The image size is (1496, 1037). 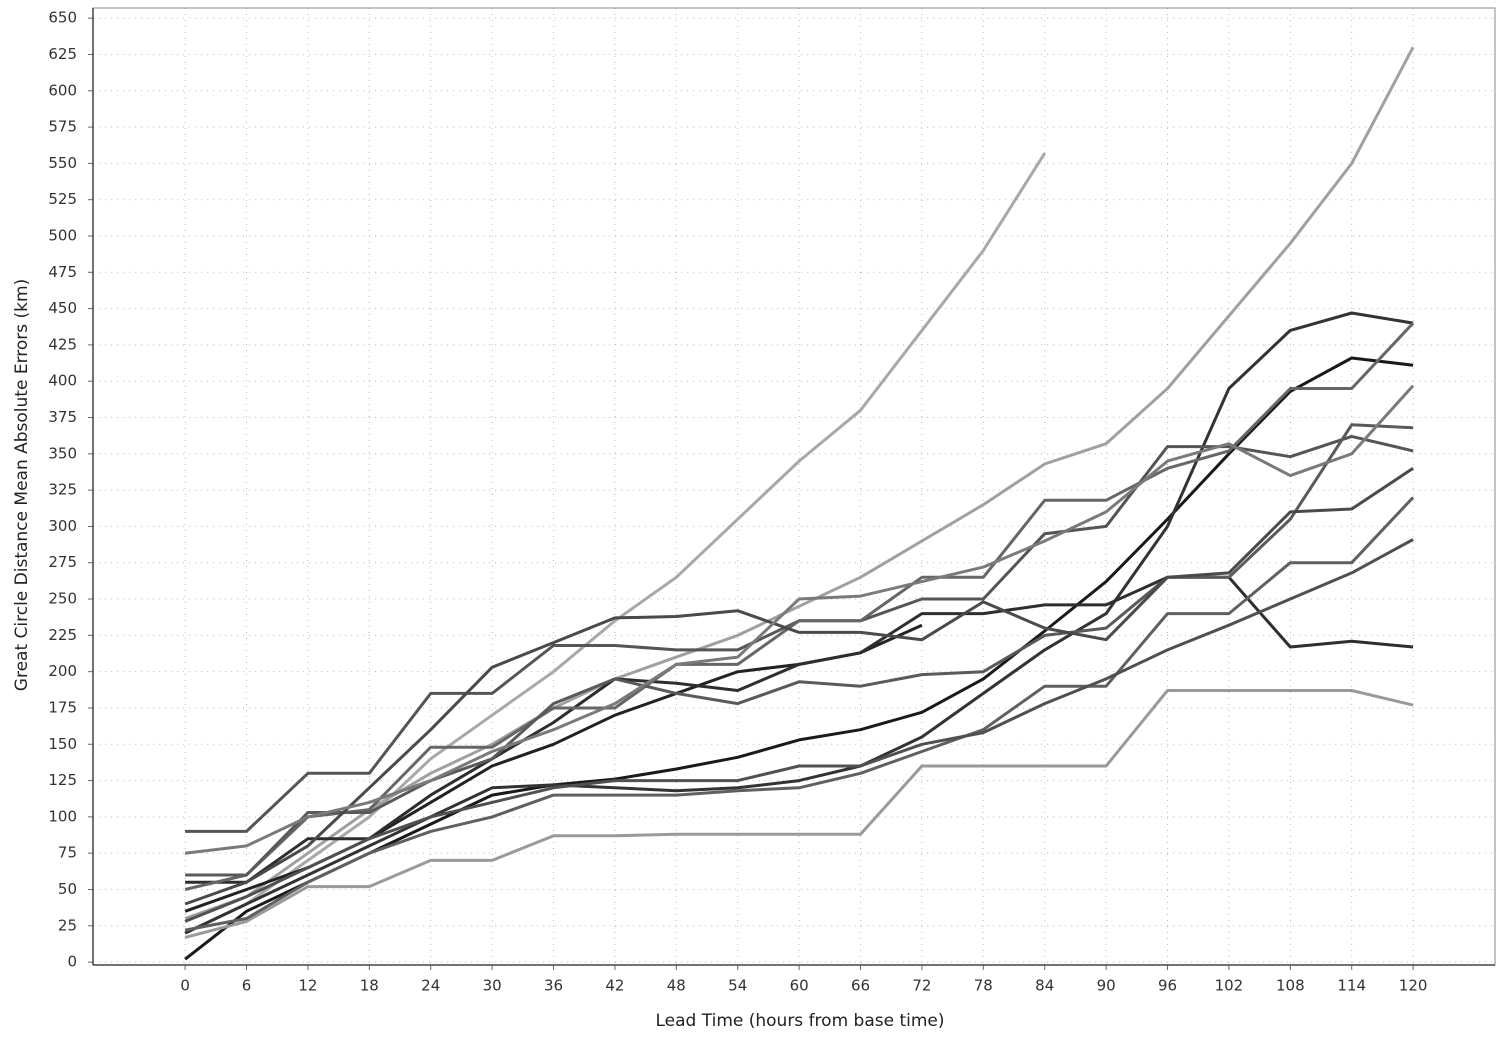 What do you see at coordinates (799, 1021) in the screenshot?
I see `x-axis-title: Lead Time (hours from base time)` at bounding box center [799, 1021].